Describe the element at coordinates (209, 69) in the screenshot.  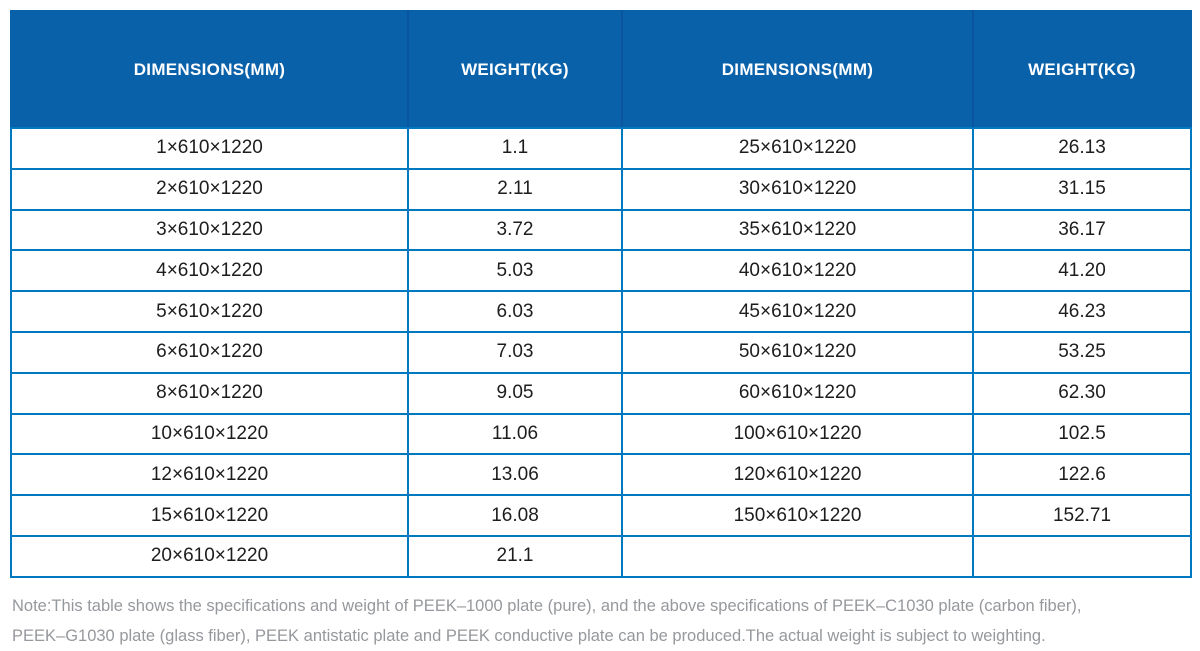
I see `column-header-0: DIMENSIONS(MM)` at that location.